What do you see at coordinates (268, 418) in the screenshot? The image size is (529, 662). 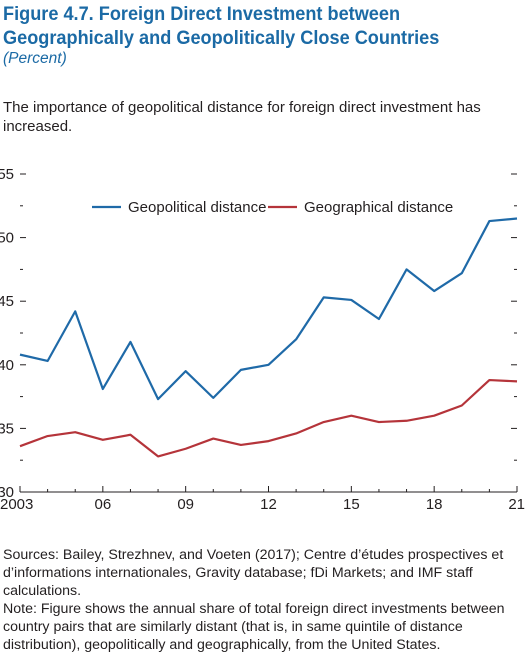 I see `geographical-distance-line` at bounding box center [268, 418].